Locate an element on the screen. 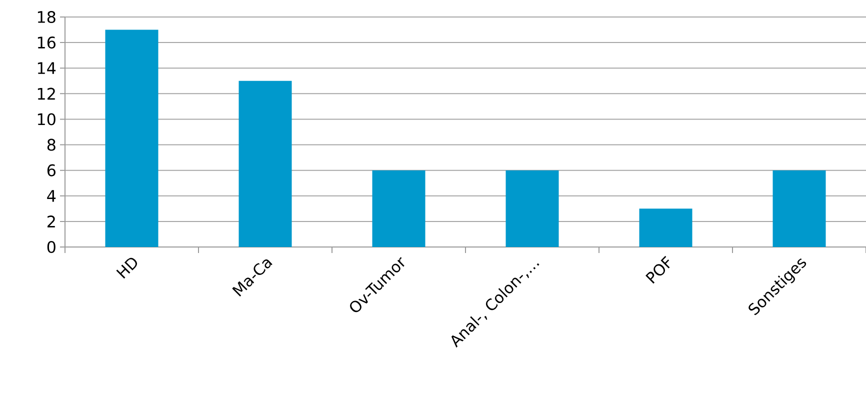  y-tick-label: 18 is located at coordinates (47, 17).